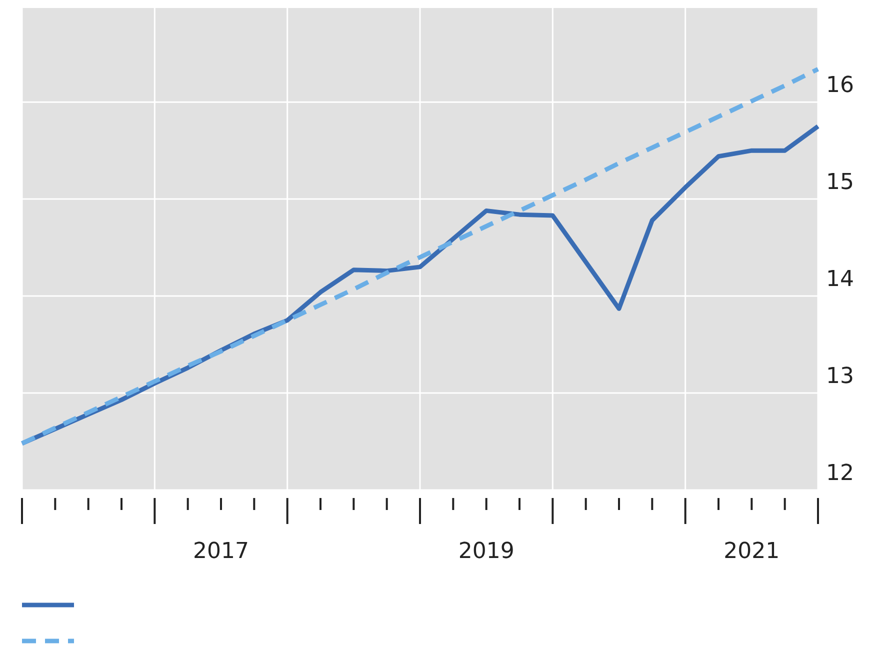  Describe the element at coordinates (840, 183) in the screenshot. I see `y-tick-label: 15` at that location.